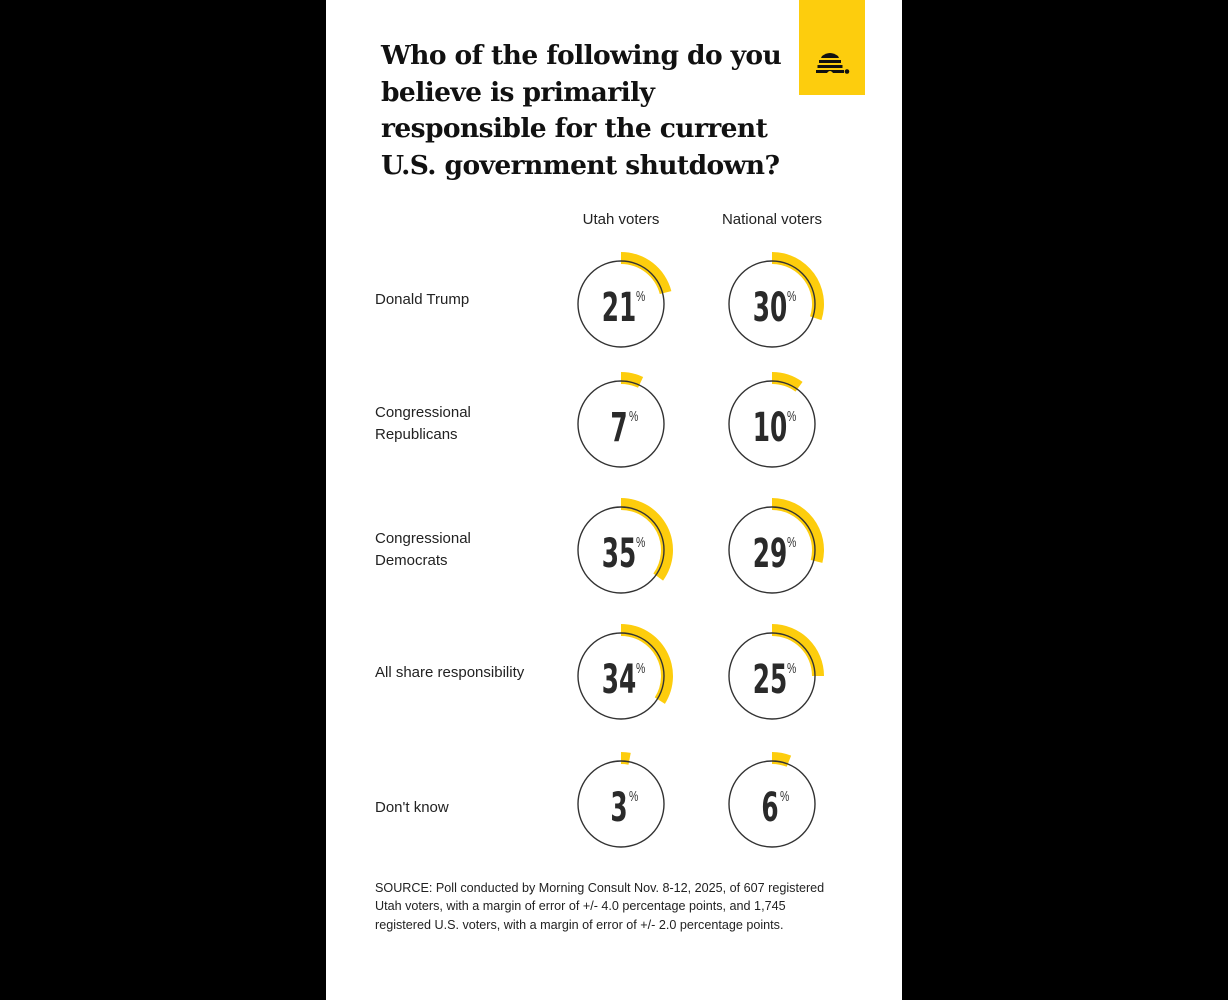 This screenshot has height=1000, width=1228. Describe the element at coordinates (772, 219) in the screenshot. I see `column-header-national: National voters` at that location.